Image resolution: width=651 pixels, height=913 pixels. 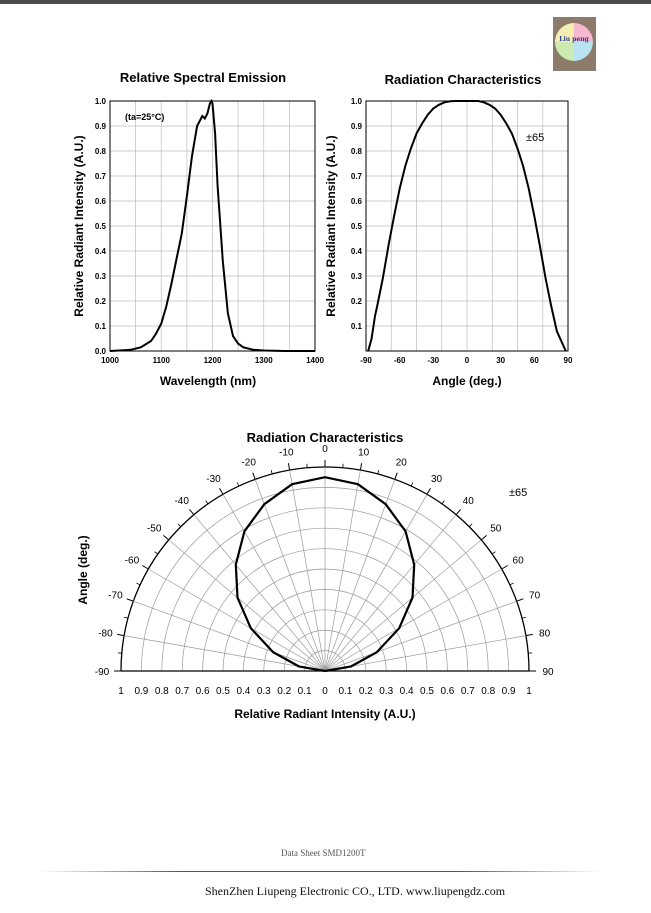 What do you see at coordinates (400, 360) in the screenshot?
I see `chart2-x-tick-label: -60` at bounding box center [400, 360].